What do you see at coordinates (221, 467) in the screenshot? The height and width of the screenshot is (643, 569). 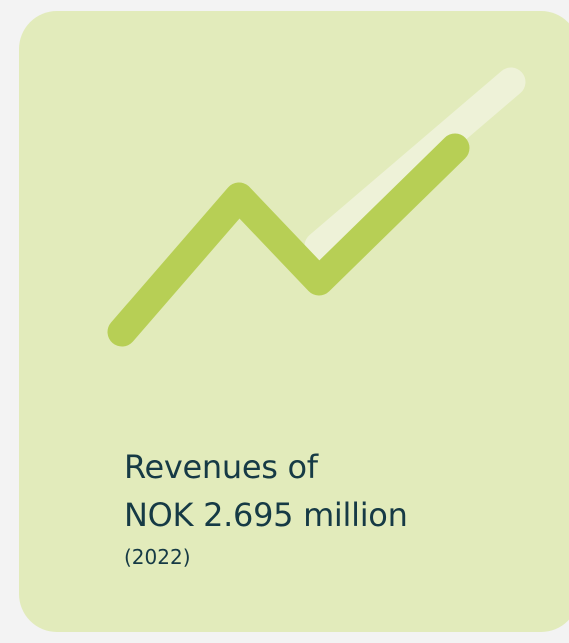 I see `headline-line-1: Revenues of` at bounding box center [221, 467].